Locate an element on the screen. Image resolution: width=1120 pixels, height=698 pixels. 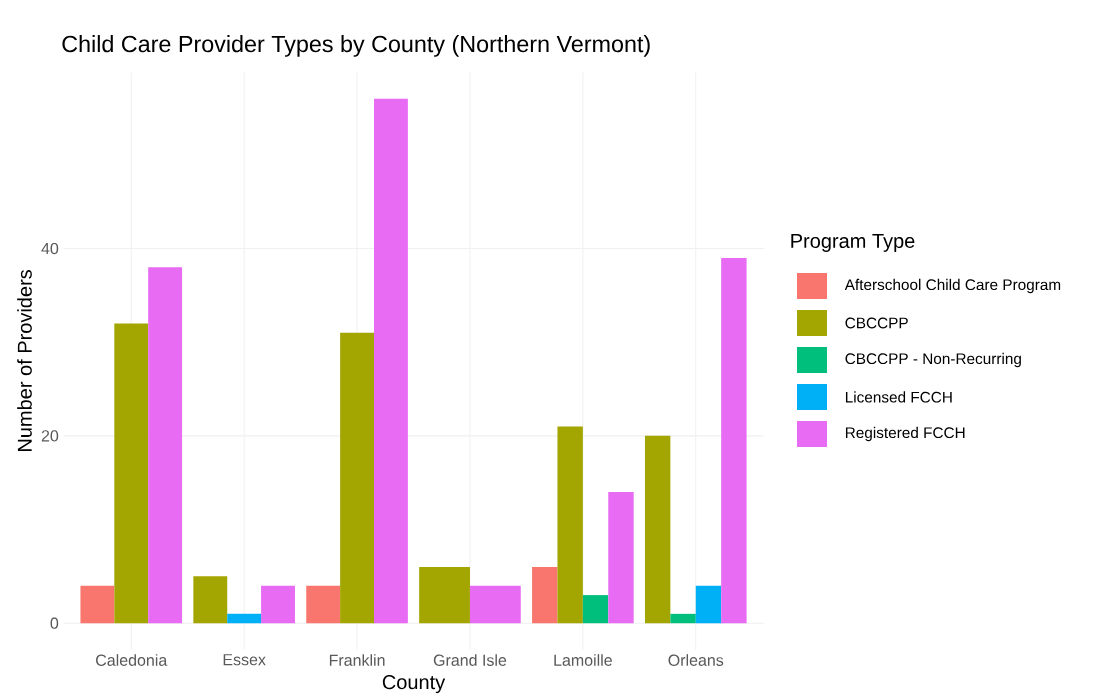
legend-label: CBCCPP - Non-Recurring is located at coordinates (933, 360).